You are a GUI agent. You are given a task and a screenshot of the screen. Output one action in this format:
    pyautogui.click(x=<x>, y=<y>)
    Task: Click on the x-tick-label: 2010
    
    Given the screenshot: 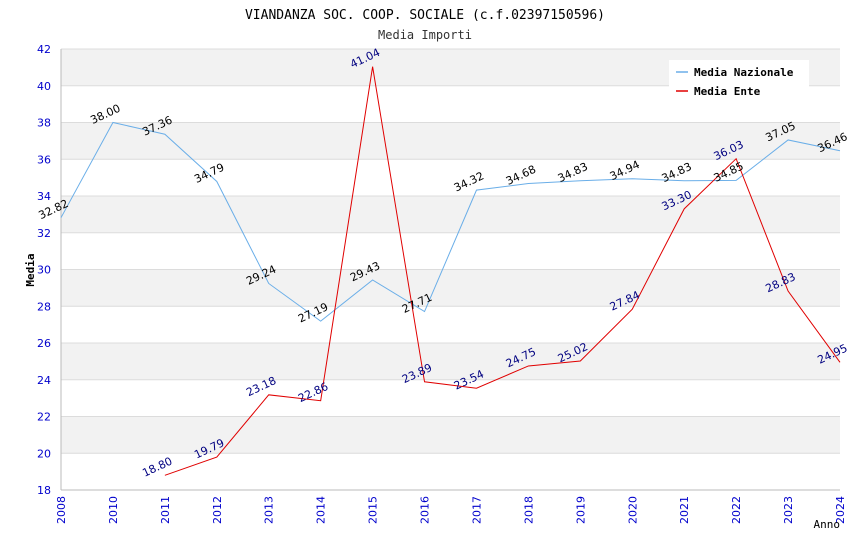 What is the action you would take?
    pyautogui.click(x=113, y=510)
    